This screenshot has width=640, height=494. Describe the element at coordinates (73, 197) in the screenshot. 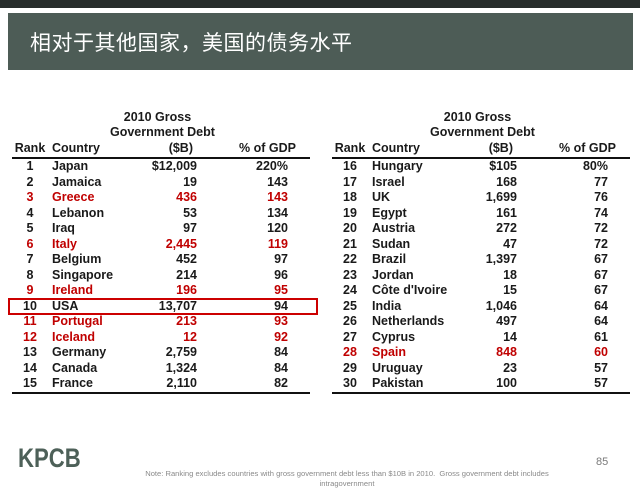

I see `country-cell: Greece` at that location.